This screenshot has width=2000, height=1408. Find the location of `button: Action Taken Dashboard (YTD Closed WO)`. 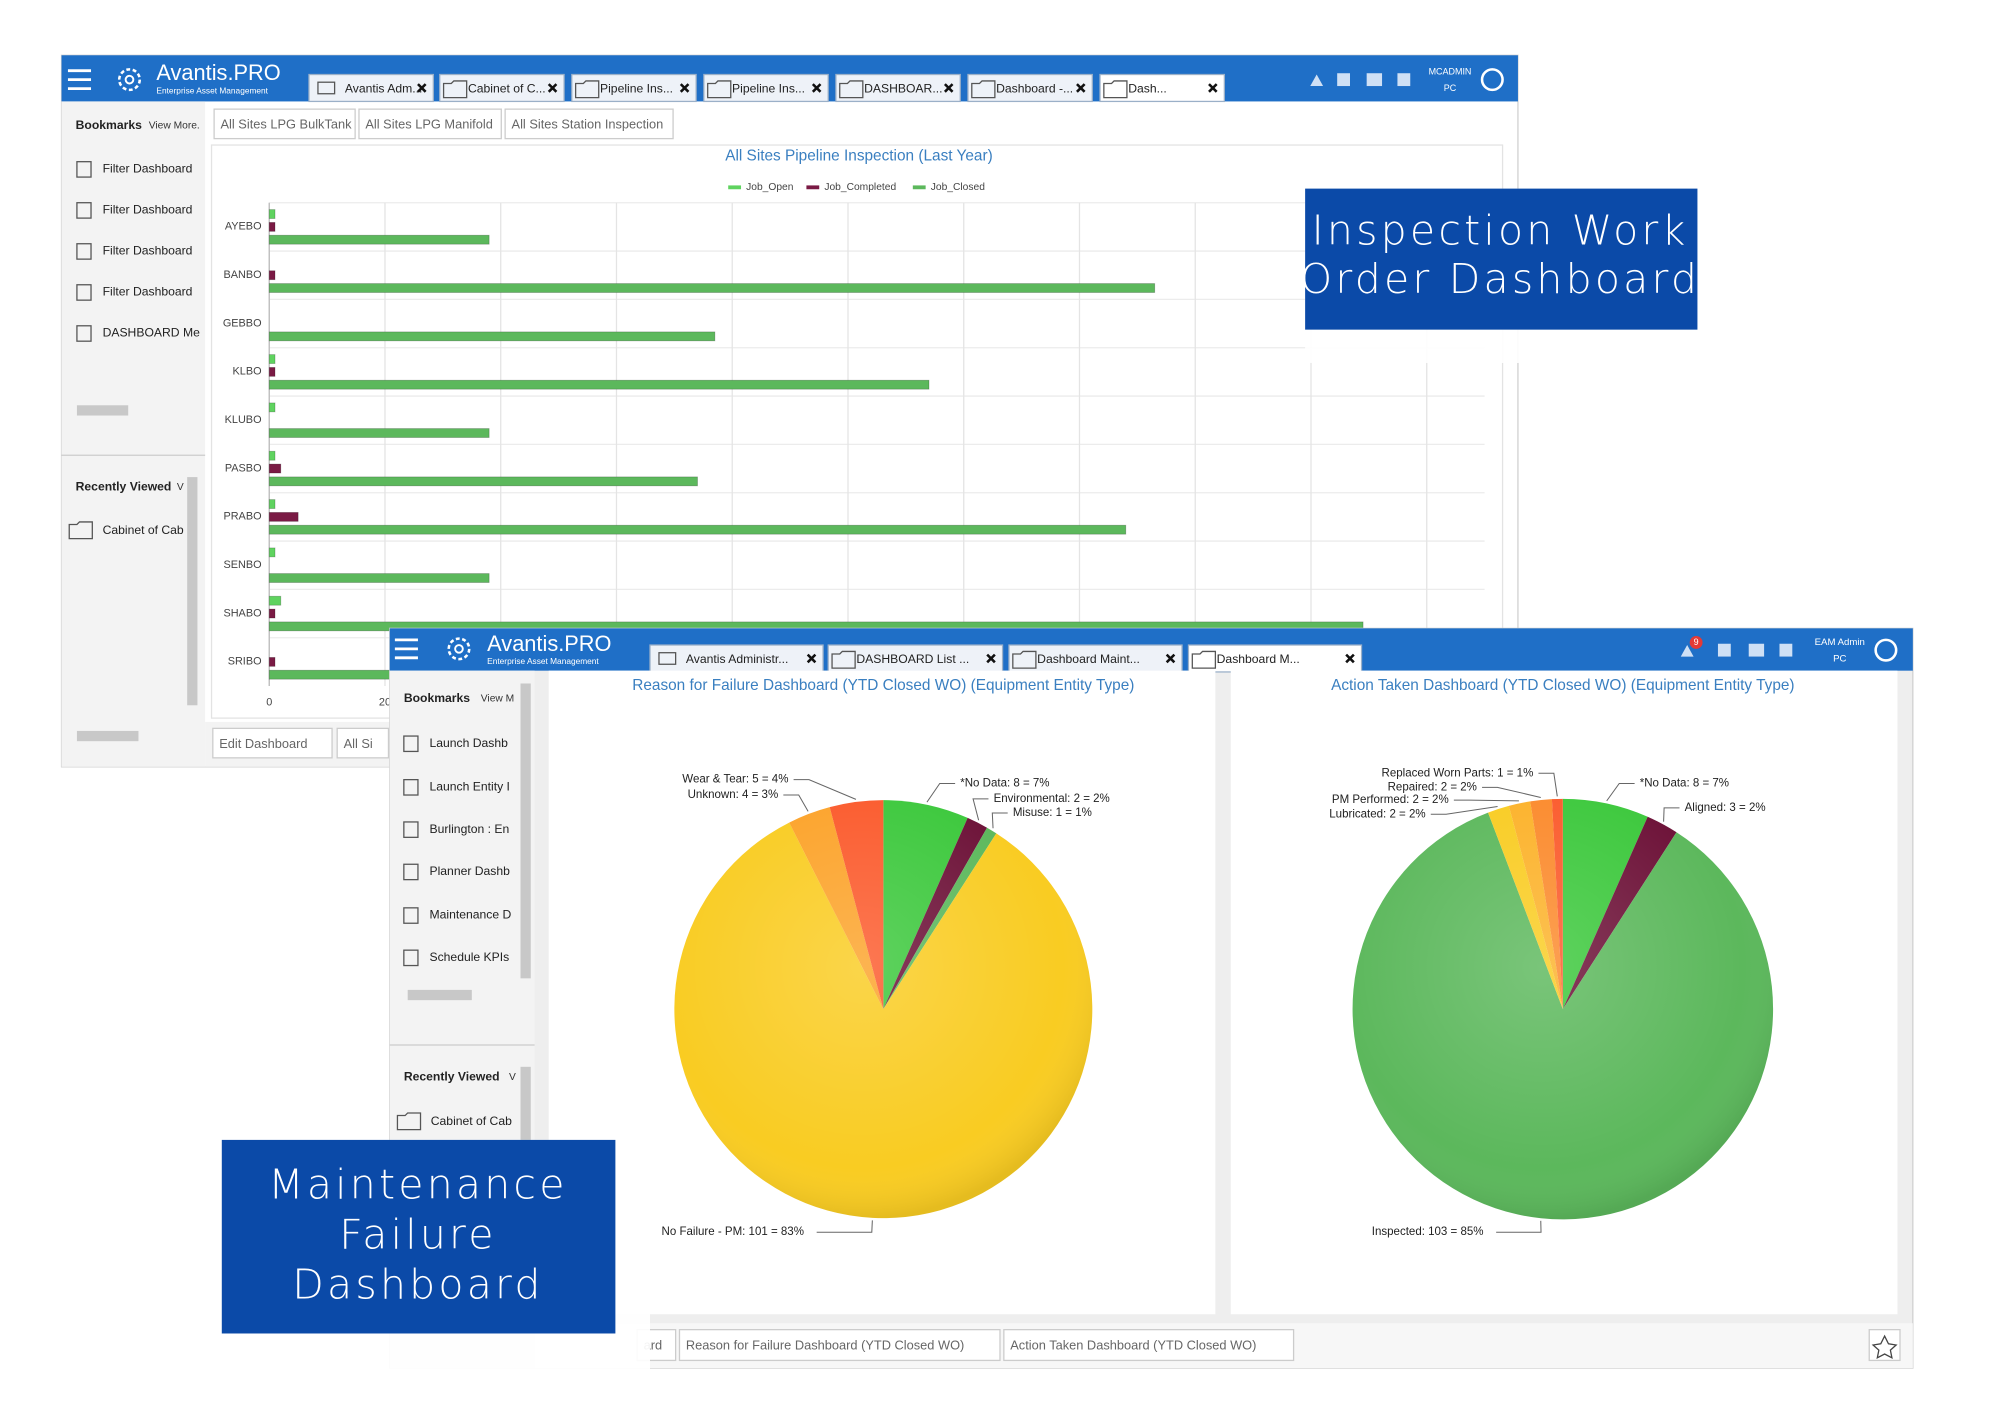

button: Action Taken Dashboard (YTD Closed WO) is located at coordinates (1149, 1345).